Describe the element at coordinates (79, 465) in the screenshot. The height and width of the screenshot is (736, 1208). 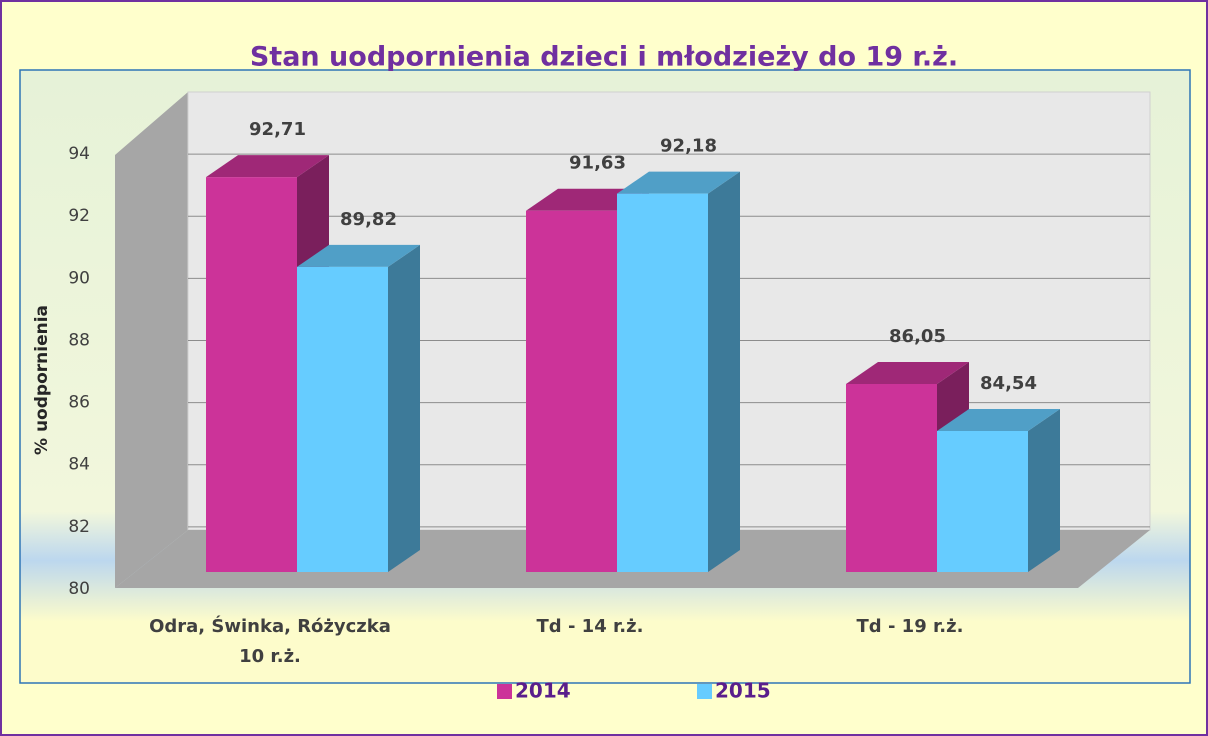
I see `y-tick-label: 84` at that location.